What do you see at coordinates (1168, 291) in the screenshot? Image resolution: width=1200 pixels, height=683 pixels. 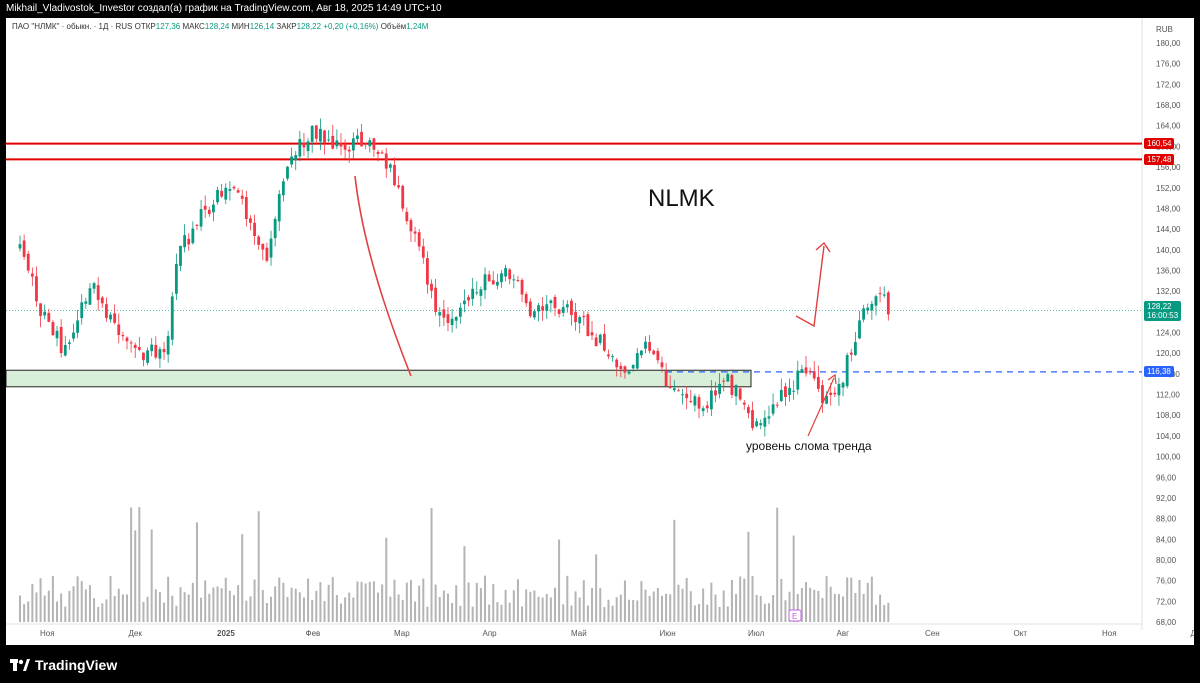 I see `y-tick-label: 132,00` at bounding box center [1168, 291].